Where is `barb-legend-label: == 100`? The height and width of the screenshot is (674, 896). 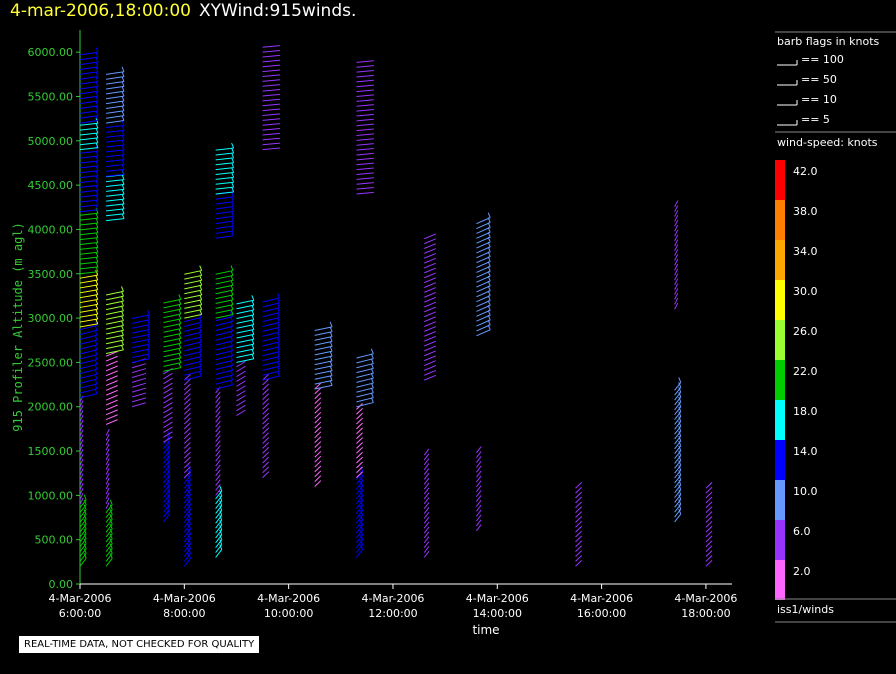 barb-legend-label: == 100 is located at coordinates (822, 59).